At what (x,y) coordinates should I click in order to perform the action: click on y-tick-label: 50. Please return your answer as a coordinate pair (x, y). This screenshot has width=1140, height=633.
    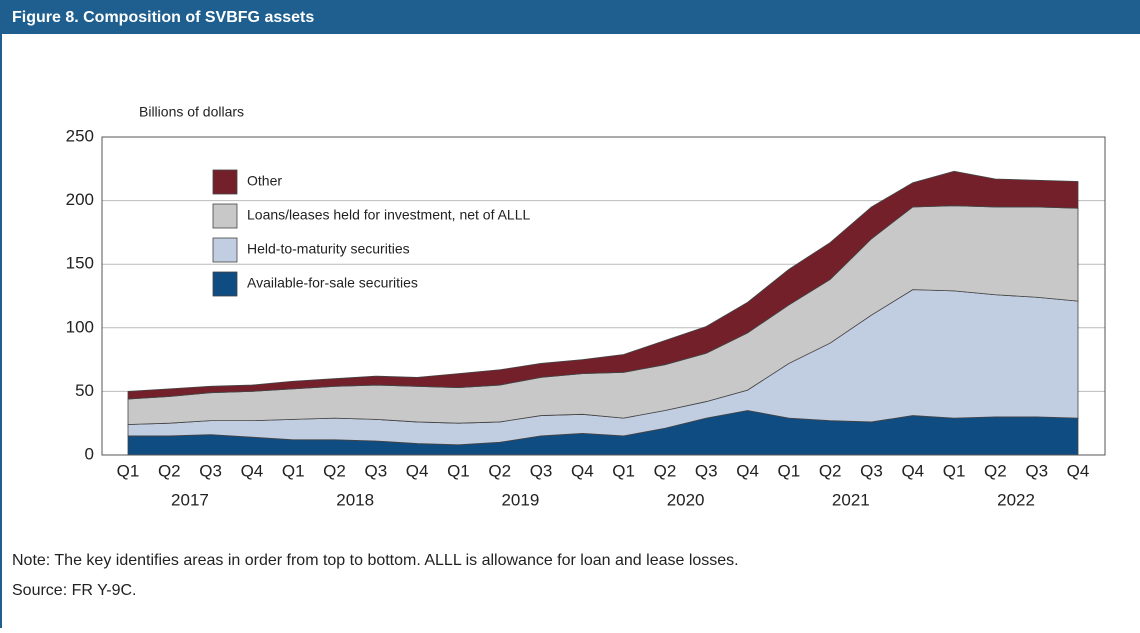
    Looking at the image, I should click on (84, 390).